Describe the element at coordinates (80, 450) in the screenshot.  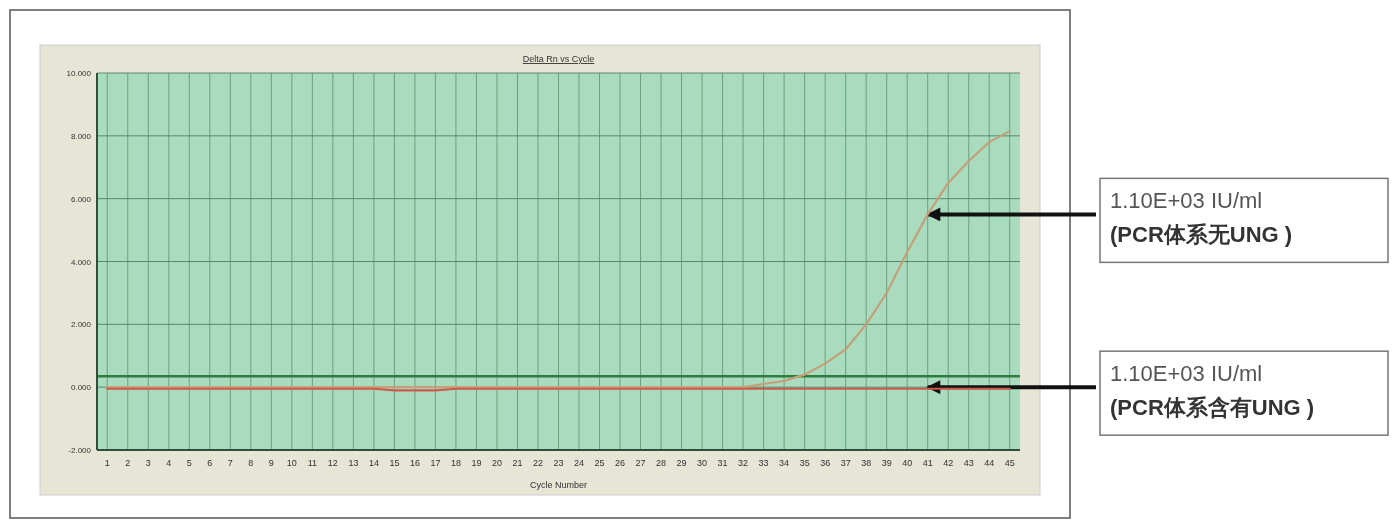
I see `y-tick-label: -2.000` at that location.